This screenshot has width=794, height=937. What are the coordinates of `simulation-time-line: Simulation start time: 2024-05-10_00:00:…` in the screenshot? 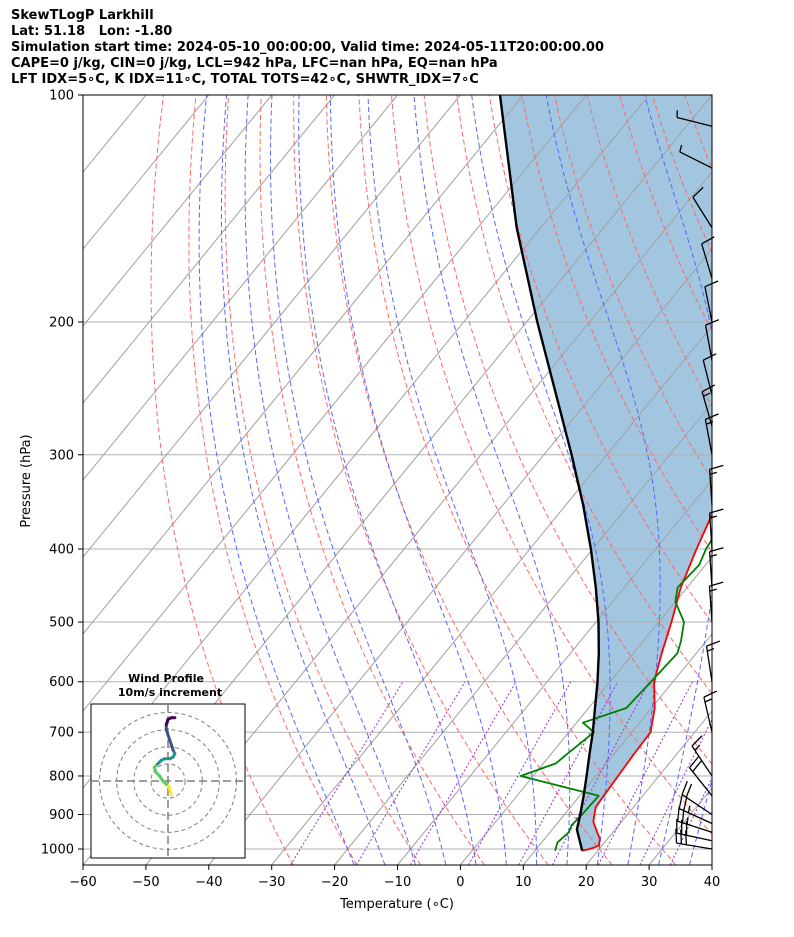 It's located at (307, 47).